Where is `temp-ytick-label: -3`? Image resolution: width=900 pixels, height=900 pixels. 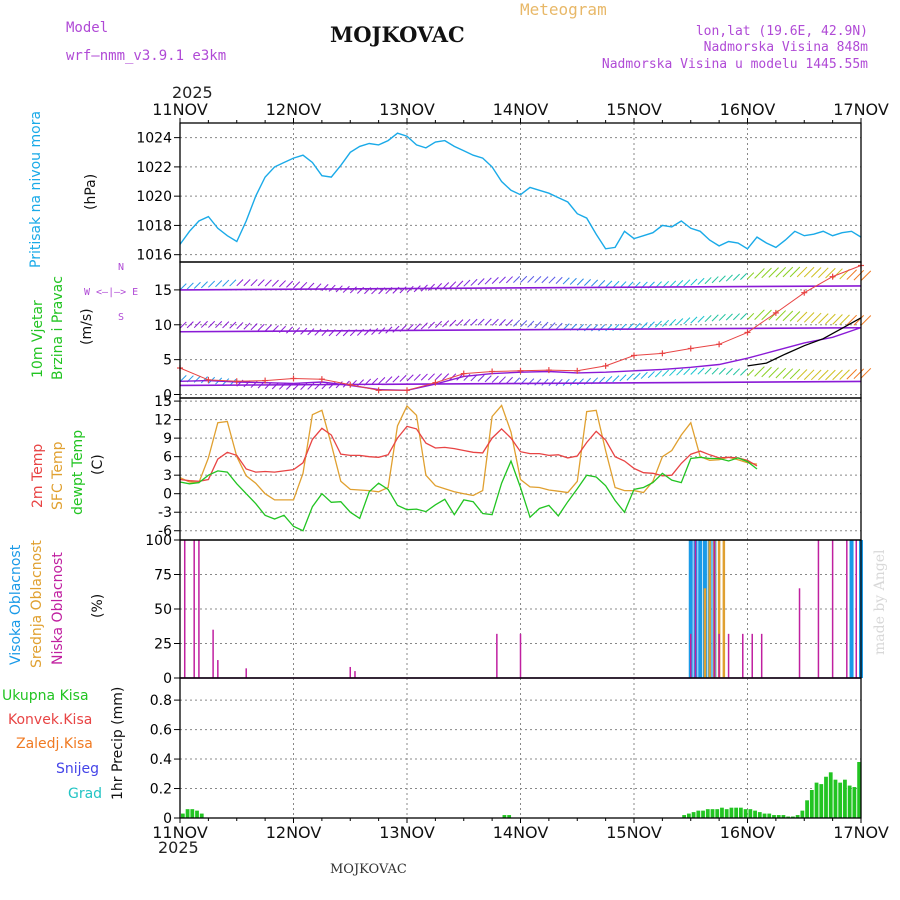
temp-ytick-label: -3 is located at coordinates (165, 513).